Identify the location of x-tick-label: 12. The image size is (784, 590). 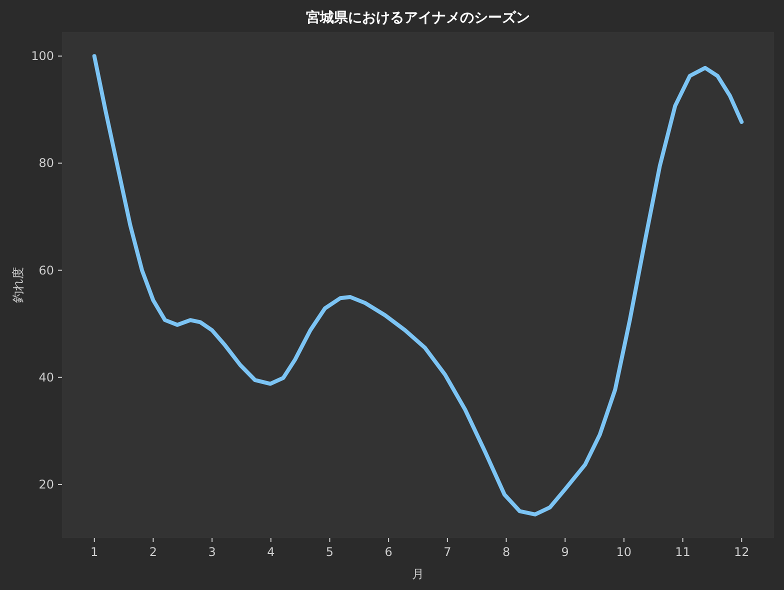
(742, 552).